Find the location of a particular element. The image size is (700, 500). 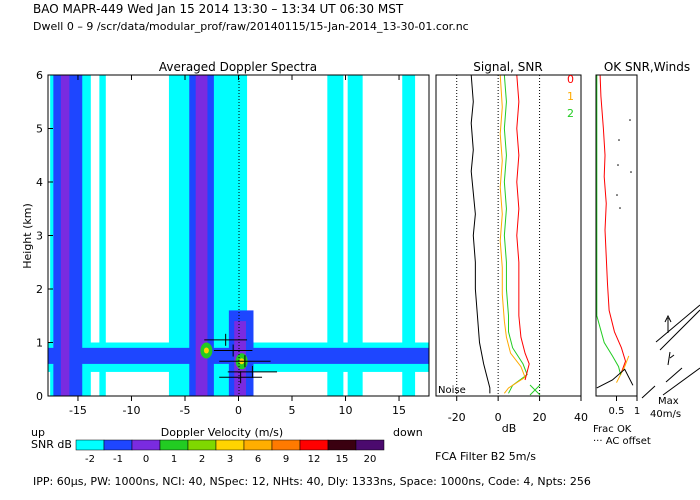

snr-frame is located at coordinates (508, 235).